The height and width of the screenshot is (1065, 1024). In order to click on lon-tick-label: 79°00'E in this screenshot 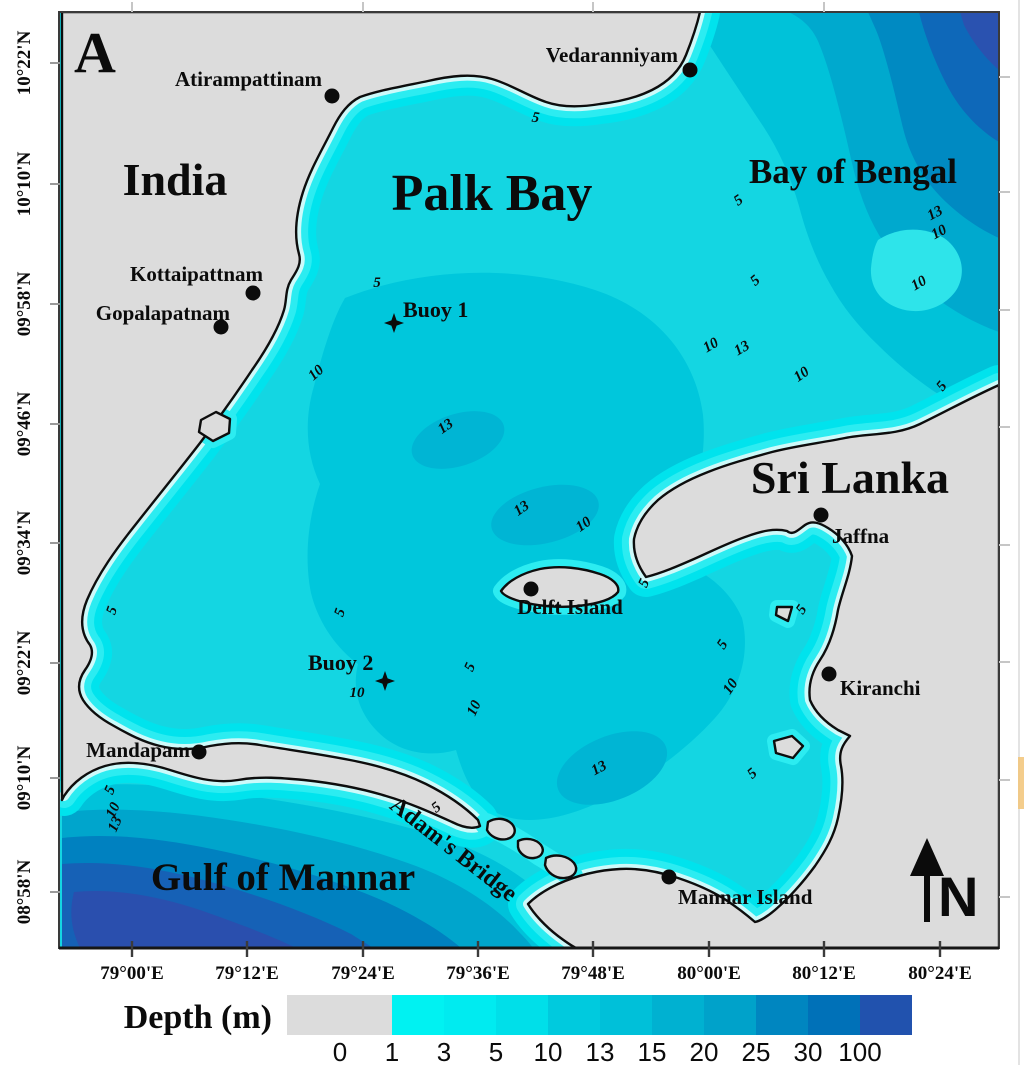, I will do `click(132, 973)`.